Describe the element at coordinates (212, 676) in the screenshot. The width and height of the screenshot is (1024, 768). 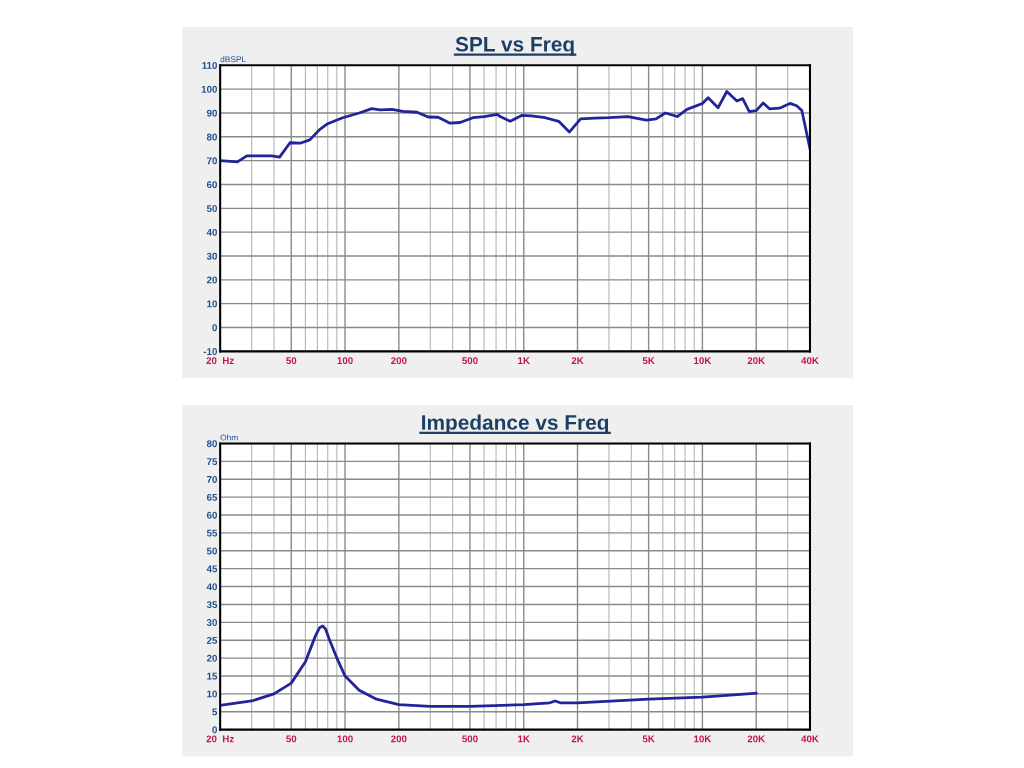
I see `y-tick-label: 15` at that location.